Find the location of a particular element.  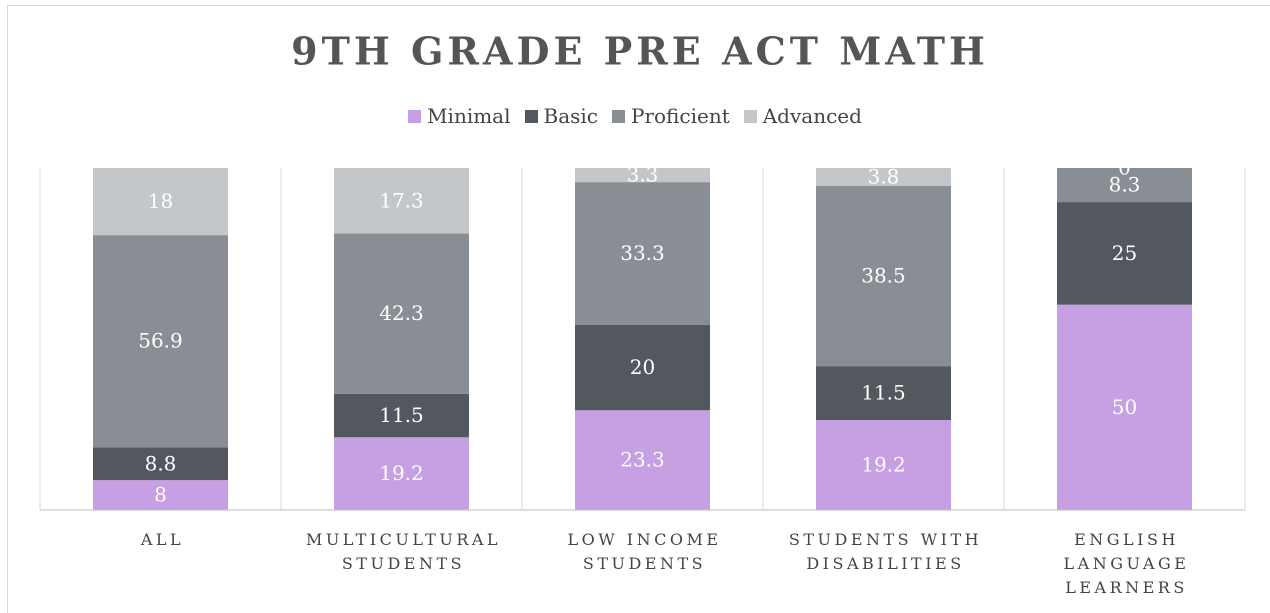

legend-label: Advanced is located at coordinates (812, 116).